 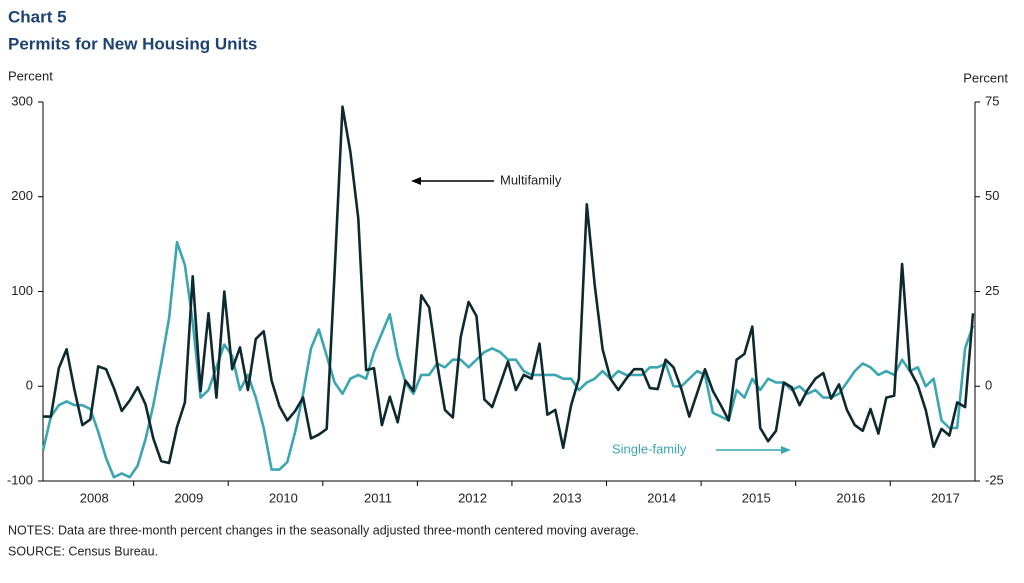 I want to click on x-tick-label: 2013, so click(x=567, y=497).